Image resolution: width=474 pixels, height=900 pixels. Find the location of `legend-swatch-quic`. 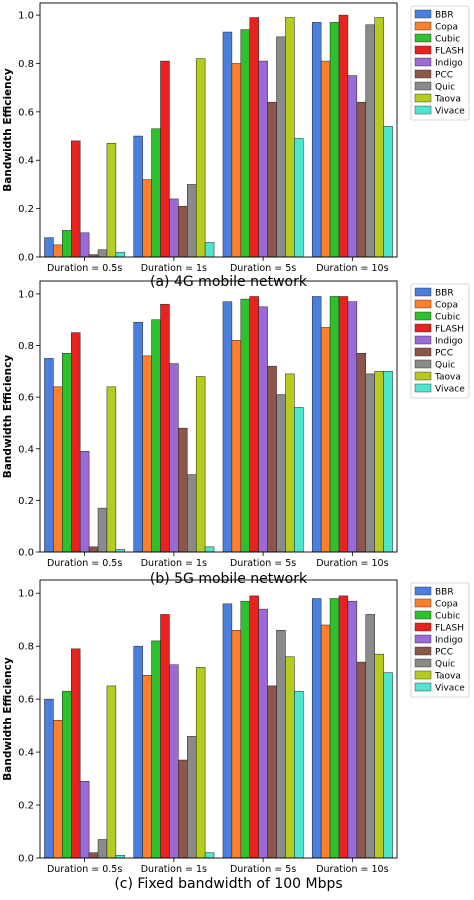

legend-swatch-quic is located at coordinates (423, 86).